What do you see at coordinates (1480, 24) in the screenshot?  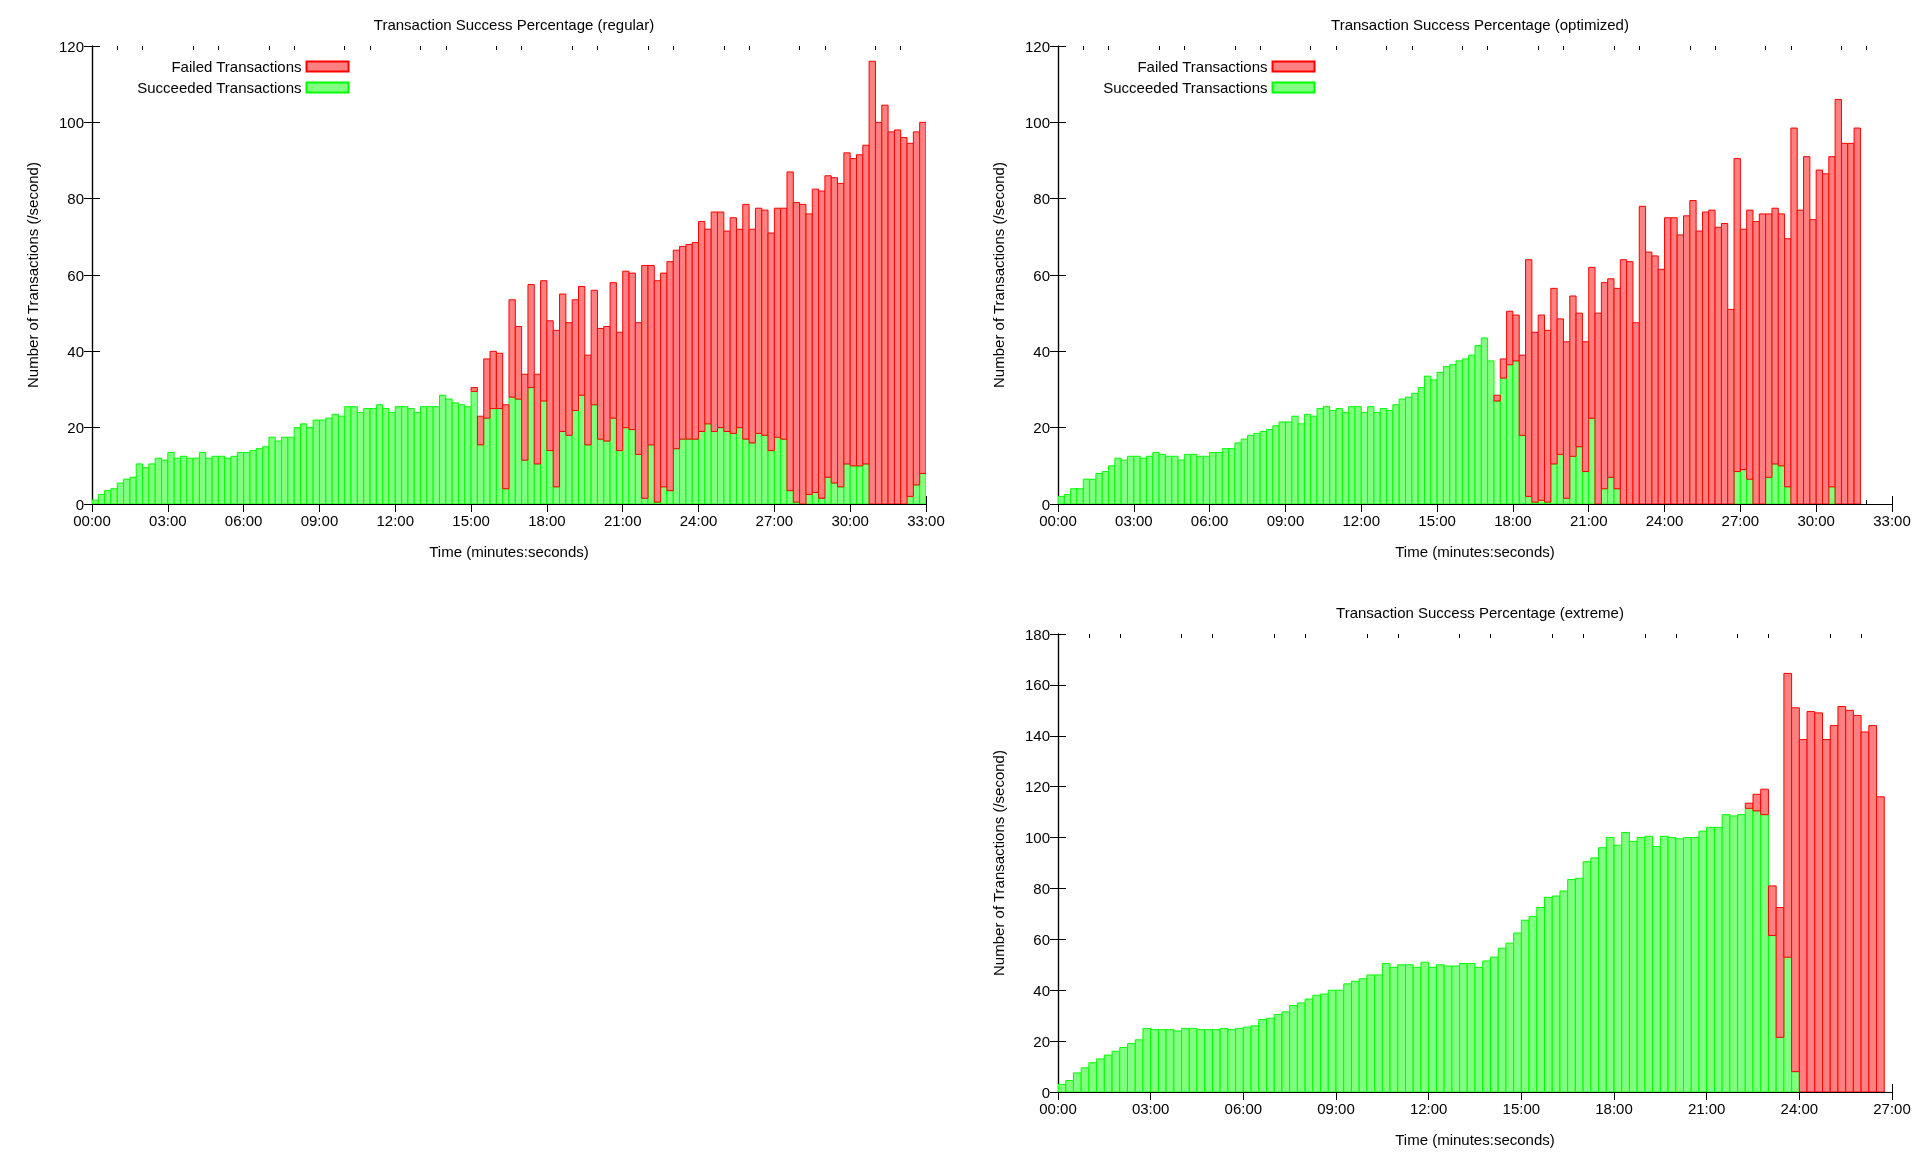 I see `chart-title: Transaction Success Percentage (optimized)` at bounding box center [1480, 24].